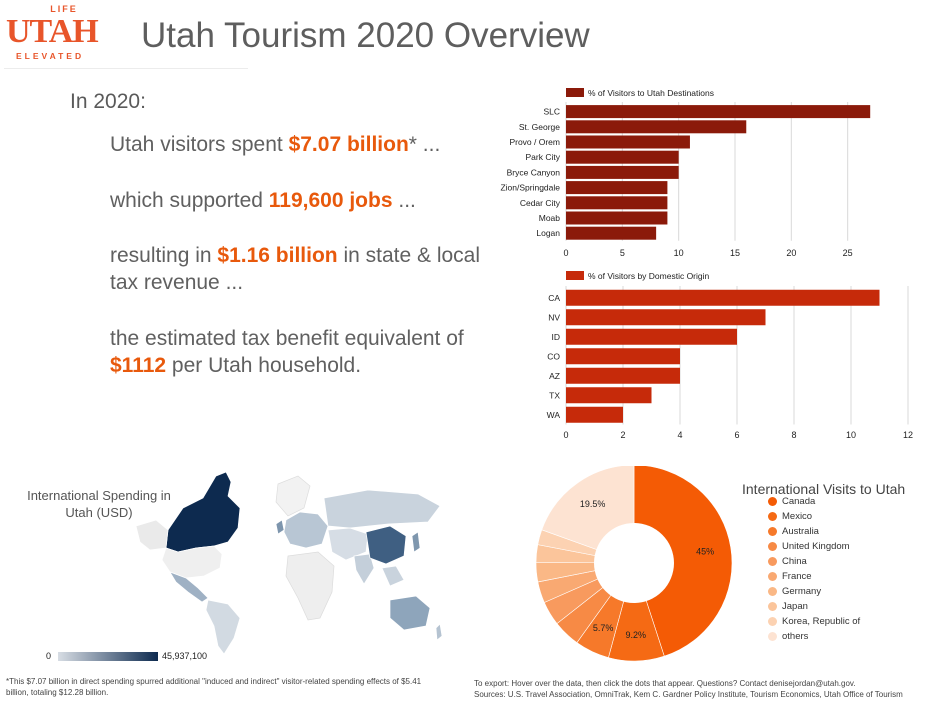 The width and height of the screenshot is (944, 707). Describe the element at coordinates (439, 632) in the screenshot. I see `map-region-new-zealand` at that location.